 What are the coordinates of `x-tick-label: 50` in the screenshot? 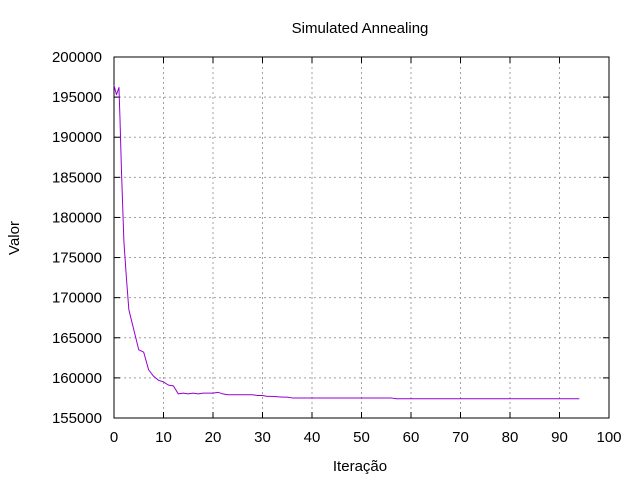 It's located at (361, 437).